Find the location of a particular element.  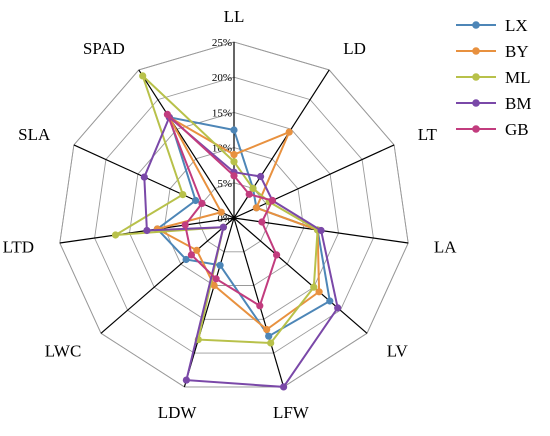

axis-label-lv: LV is located at coordinates (398, 350).